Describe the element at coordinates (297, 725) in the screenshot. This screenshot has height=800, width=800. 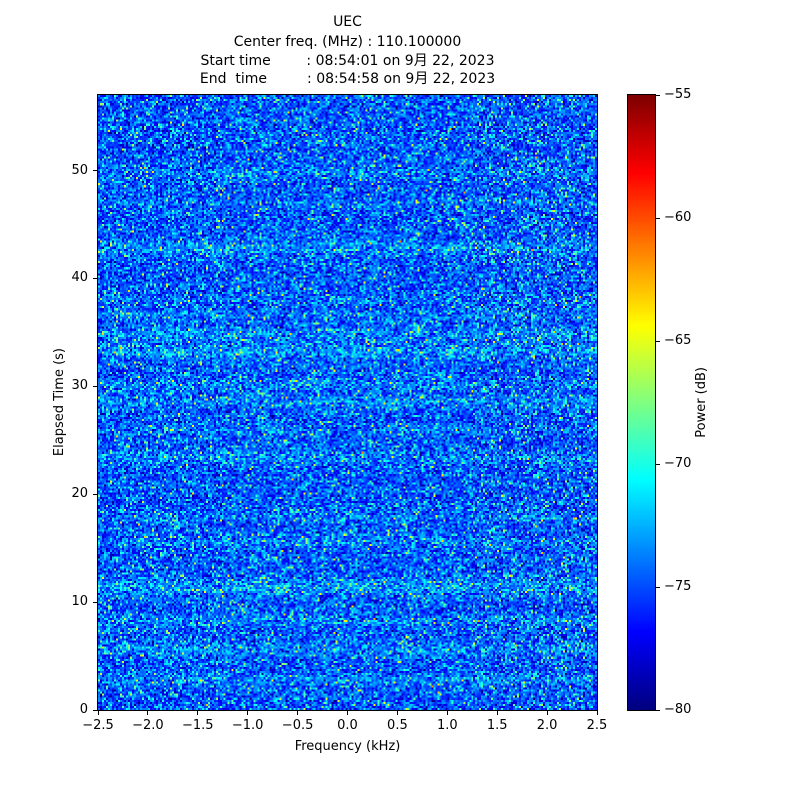
I see `x-tick-label: −0.5` at that location.